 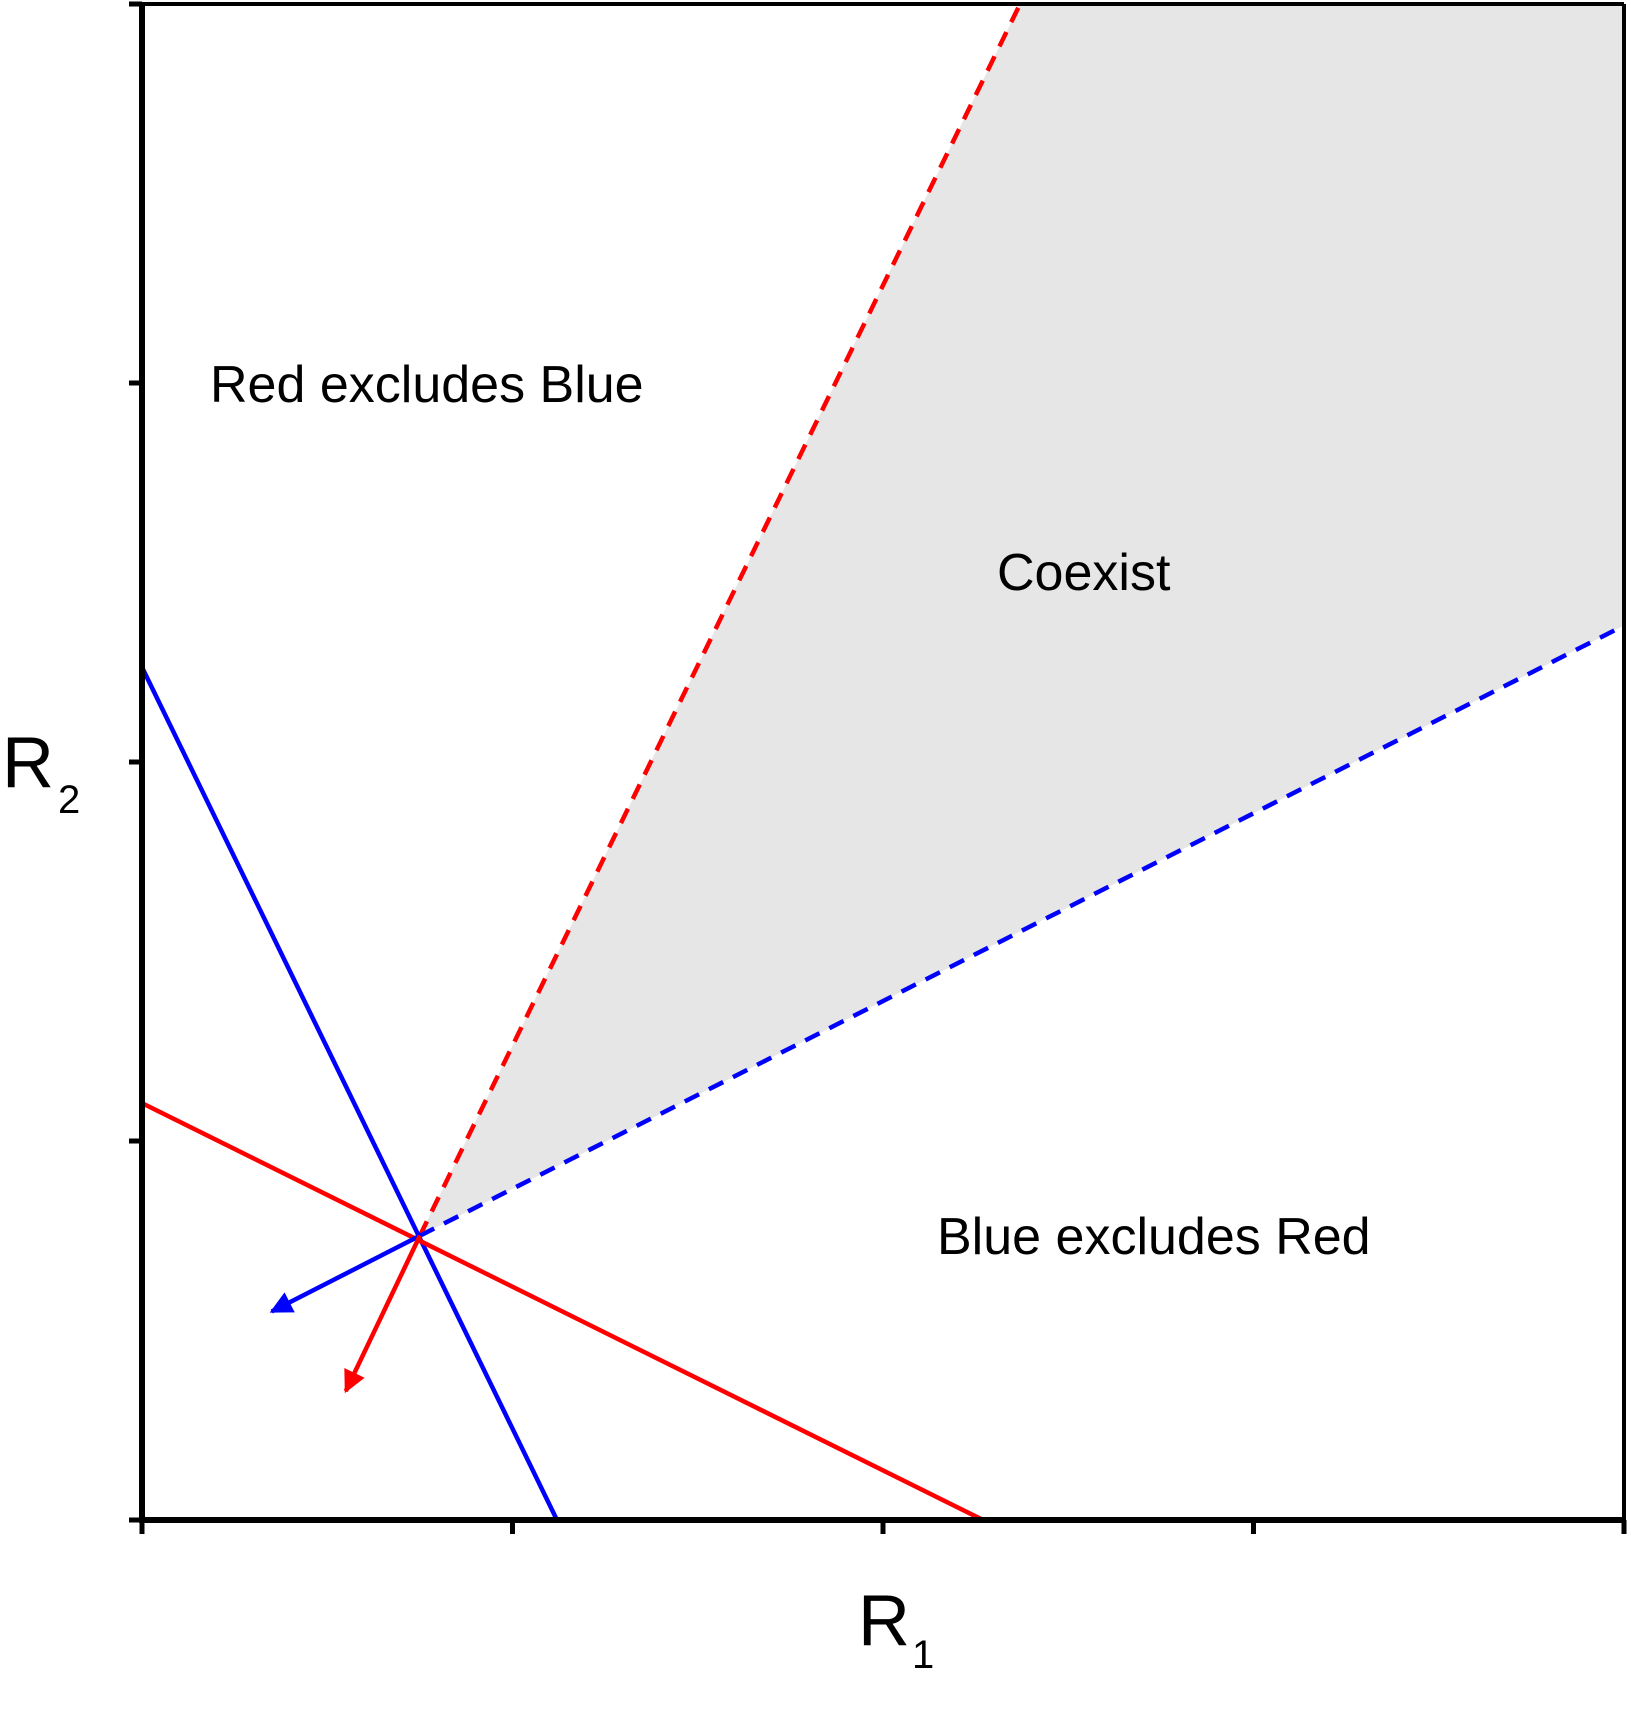 I want to click on x-ticks, so click(x=883, y=1527).